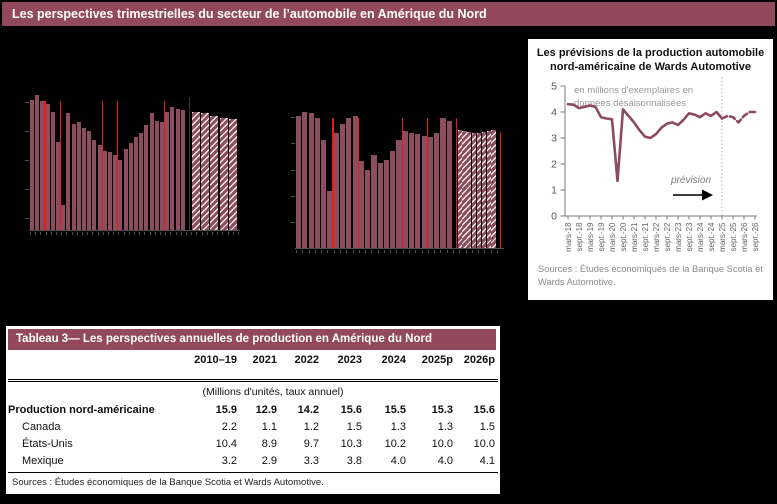  What do you see at coordinates (457, 183) in the screenshot?
I see `forecast-start-line` at bounding box center [457, 183].